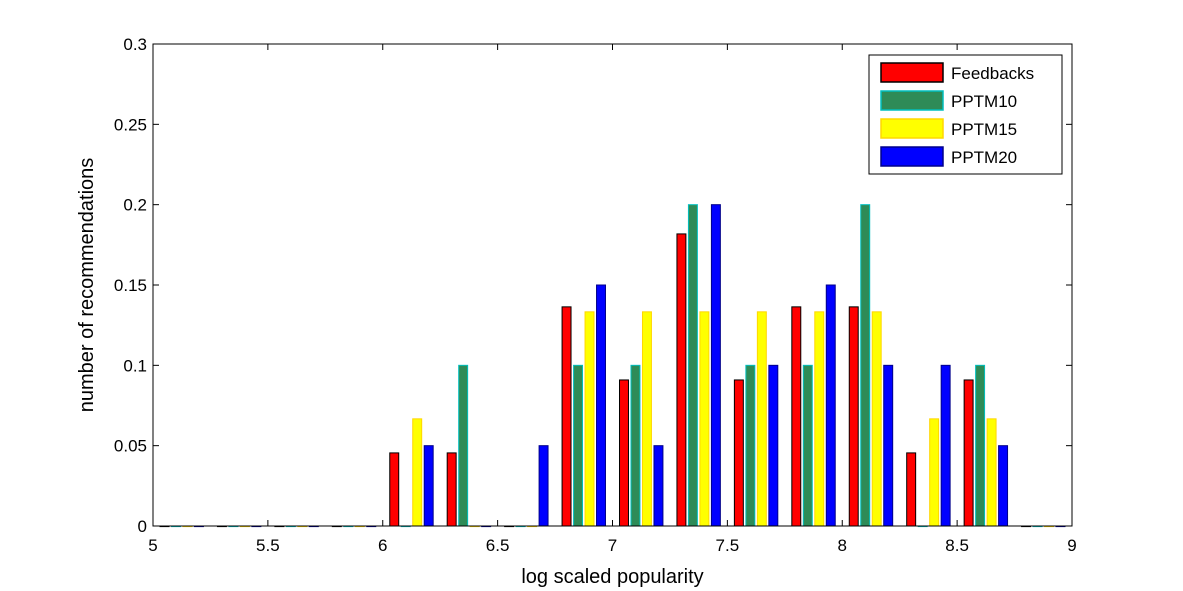  I want to click on y-tick-label: 0.3, so click(135, 44).